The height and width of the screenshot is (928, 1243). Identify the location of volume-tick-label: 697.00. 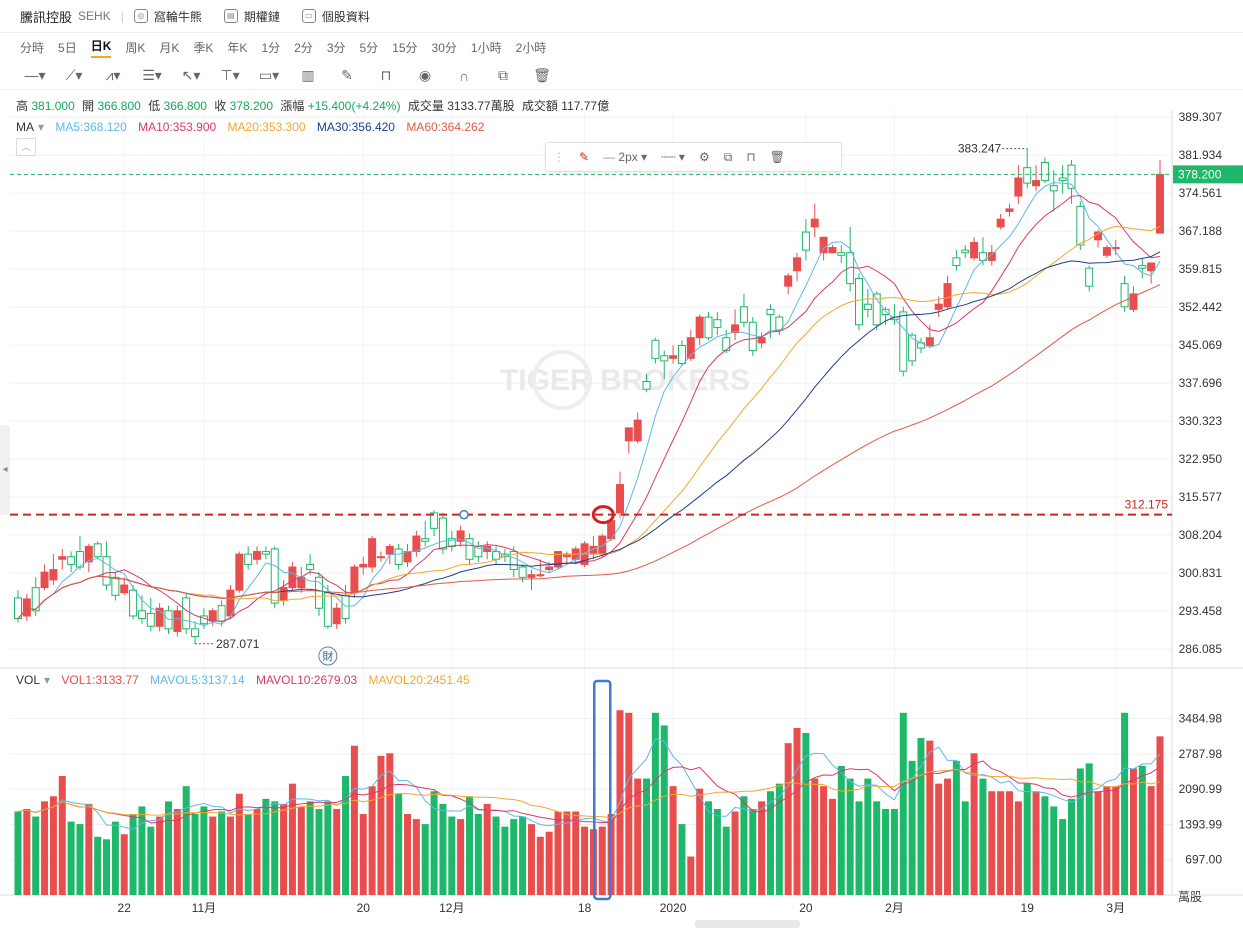
(1203, 860).